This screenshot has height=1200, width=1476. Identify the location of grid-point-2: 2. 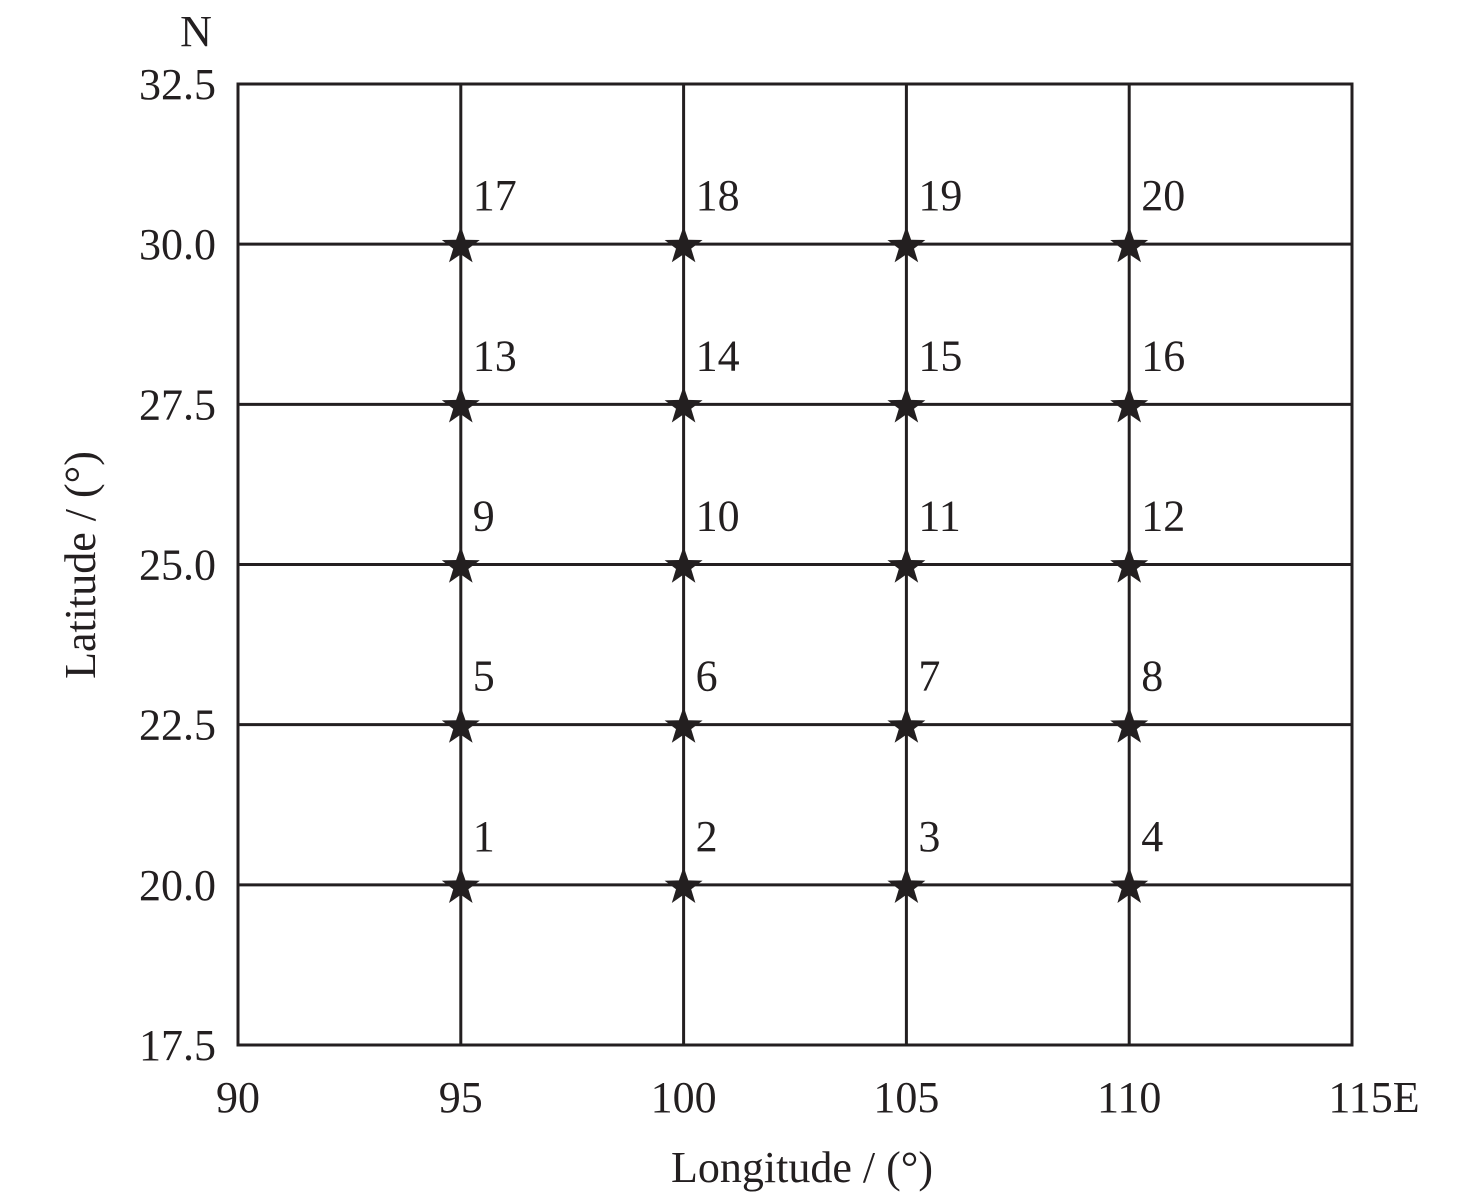
(691, 857).